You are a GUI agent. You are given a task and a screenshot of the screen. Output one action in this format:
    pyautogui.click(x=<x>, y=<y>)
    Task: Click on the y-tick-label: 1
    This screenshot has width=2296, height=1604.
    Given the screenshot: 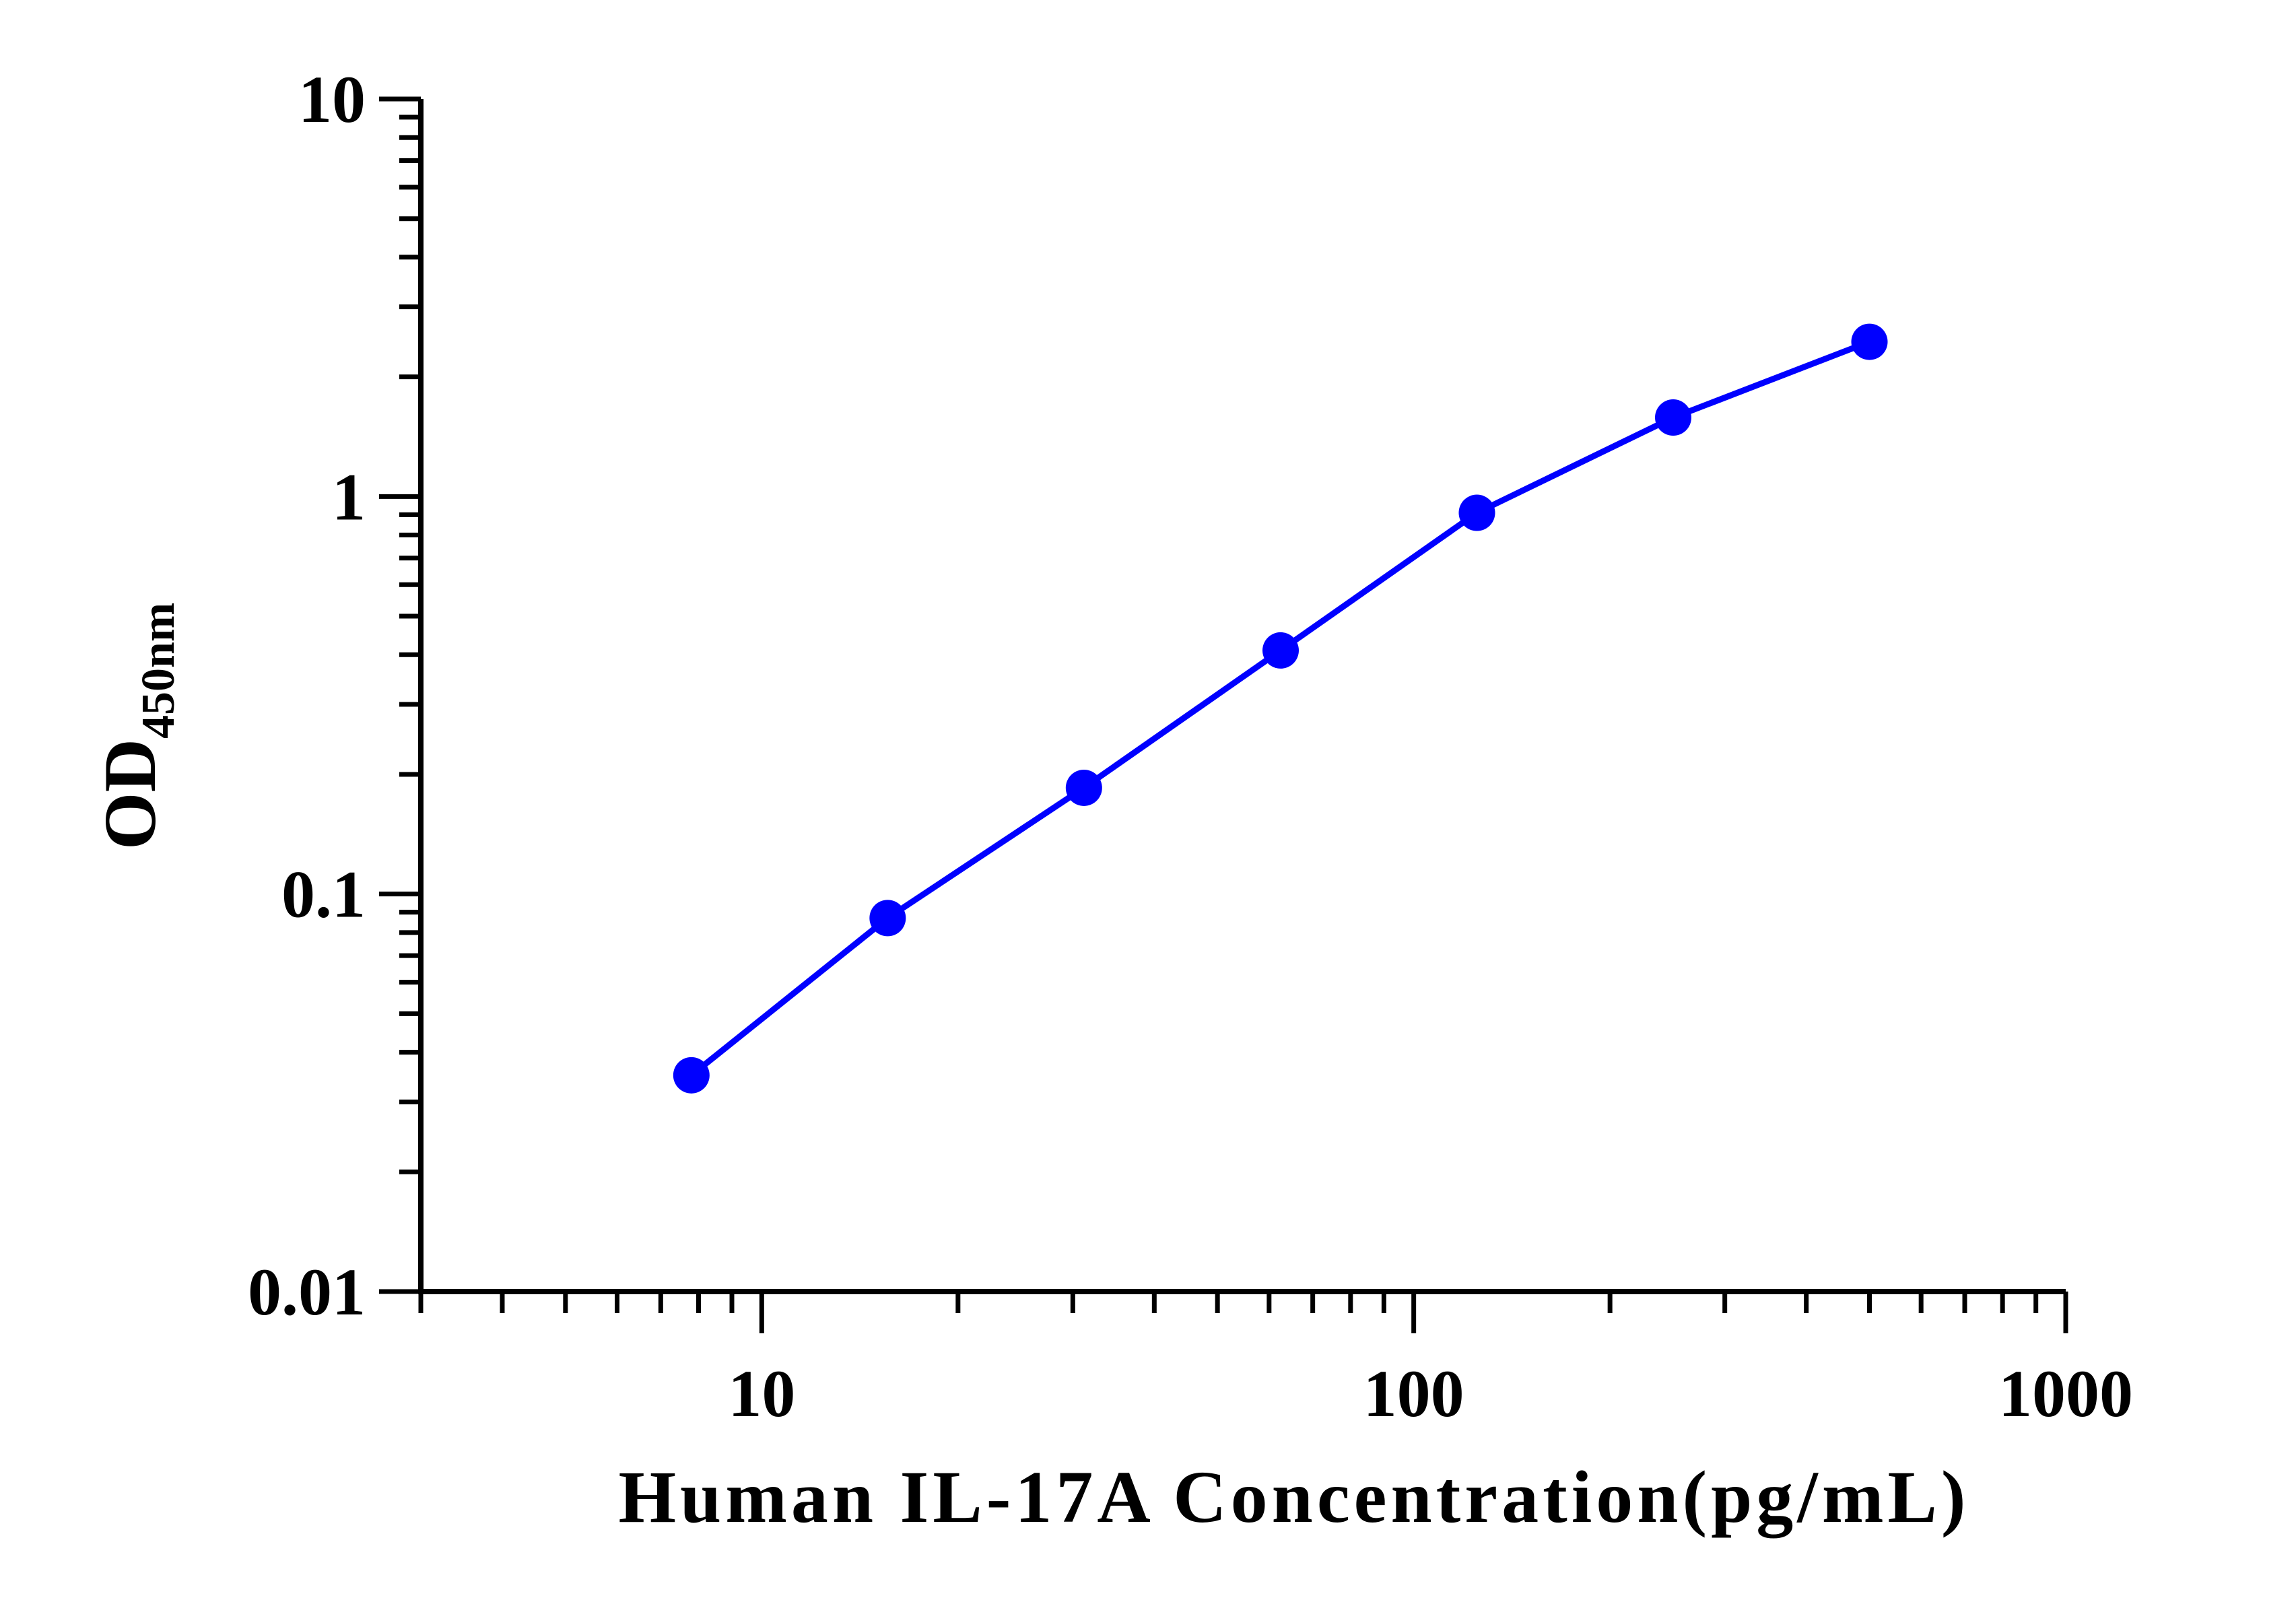 What is the action you would take?
    pyautogui.click(x=349, y=497)
    